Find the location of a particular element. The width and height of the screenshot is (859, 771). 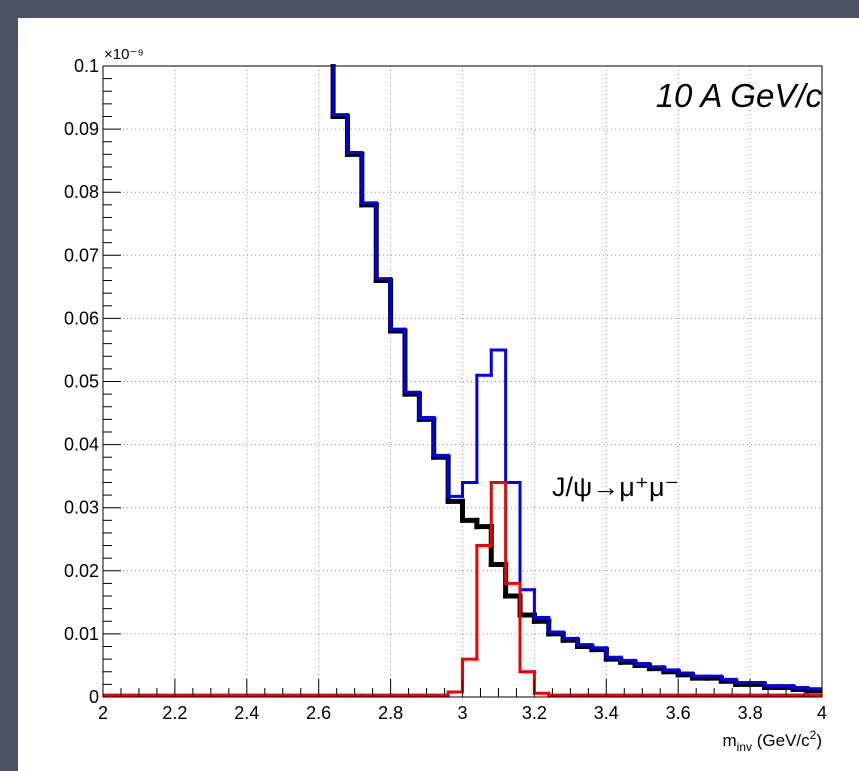

x-label-part: 2 is located at coordinates (813, 735).